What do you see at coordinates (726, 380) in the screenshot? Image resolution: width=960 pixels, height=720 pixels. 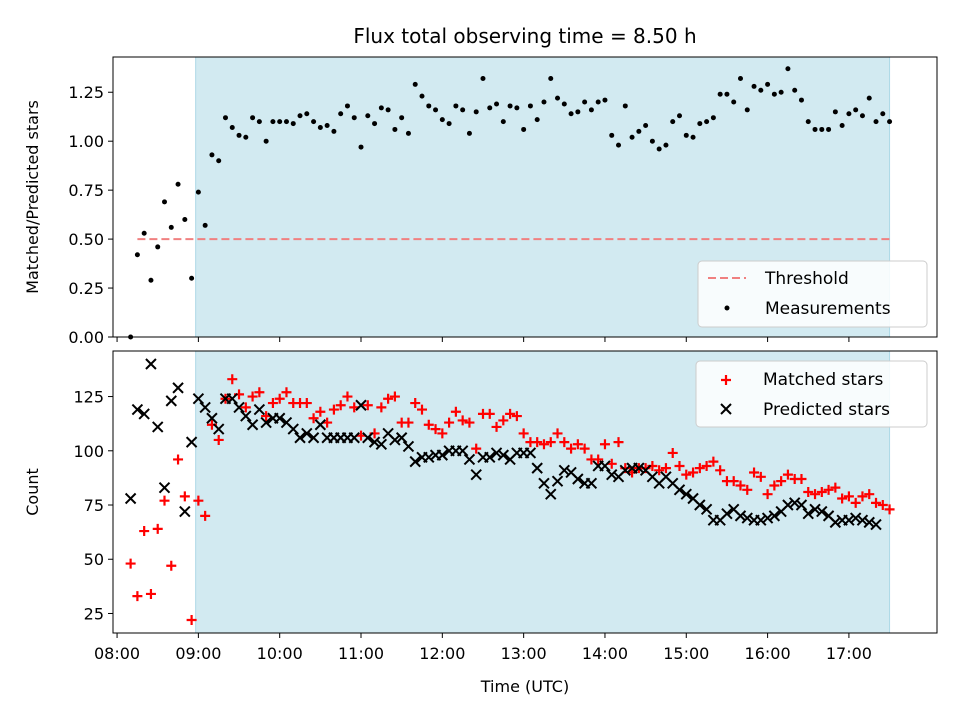 I see `legend-matched-swatch` at bounding box center [726, 380].